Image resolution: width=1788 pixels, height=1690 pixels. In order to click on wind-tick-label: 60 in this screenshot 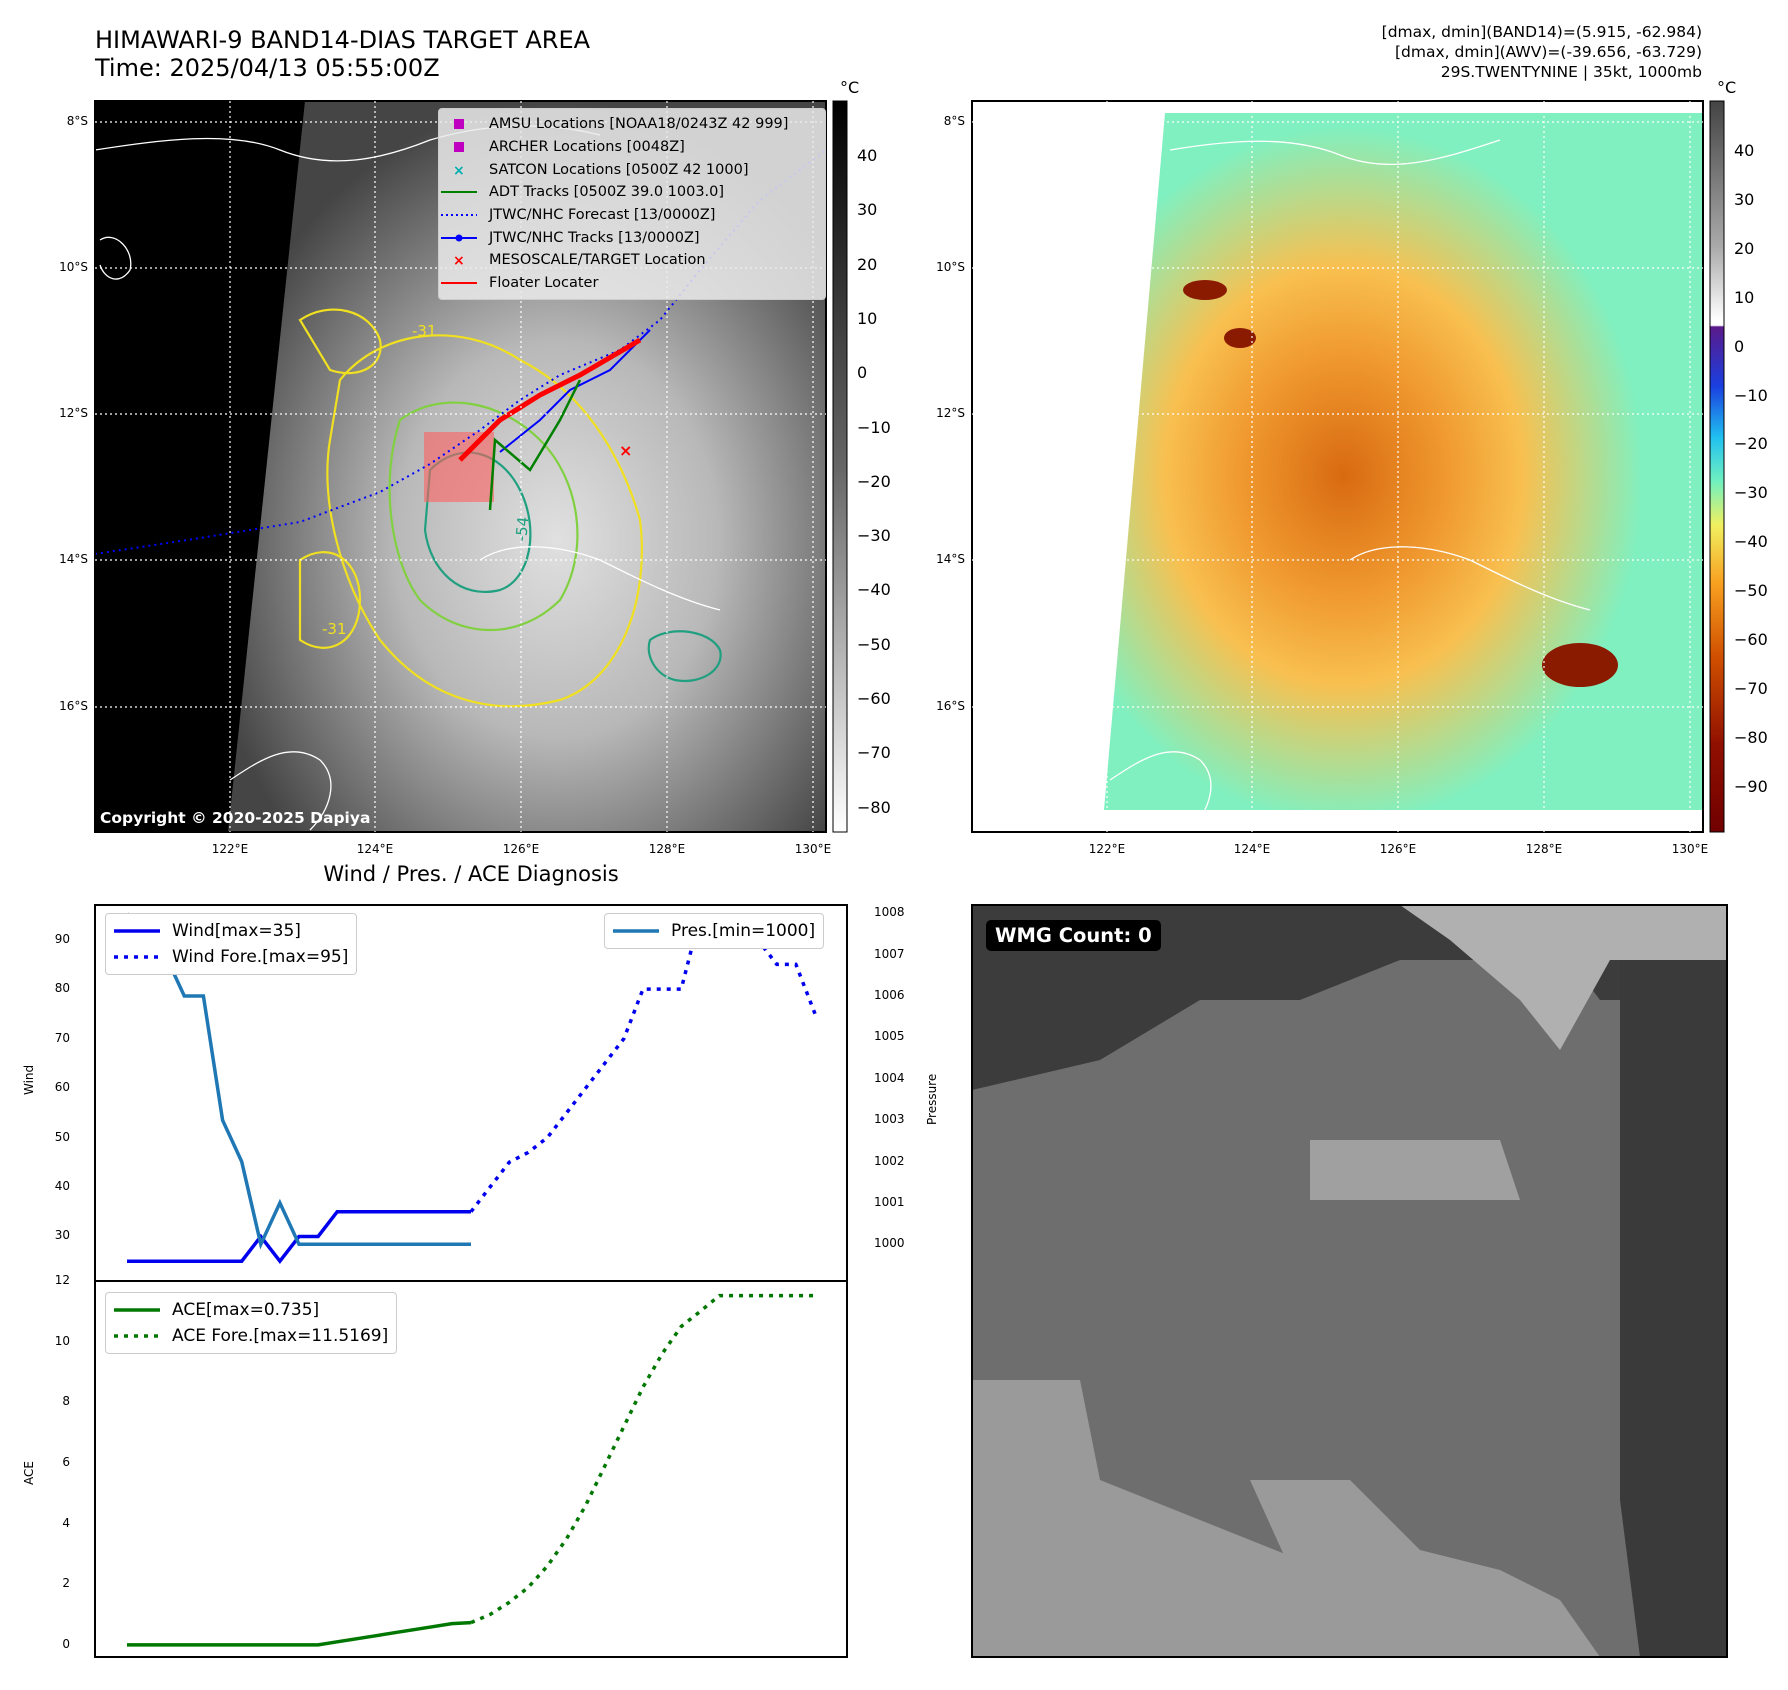, I will do `click(62, 1087)`.